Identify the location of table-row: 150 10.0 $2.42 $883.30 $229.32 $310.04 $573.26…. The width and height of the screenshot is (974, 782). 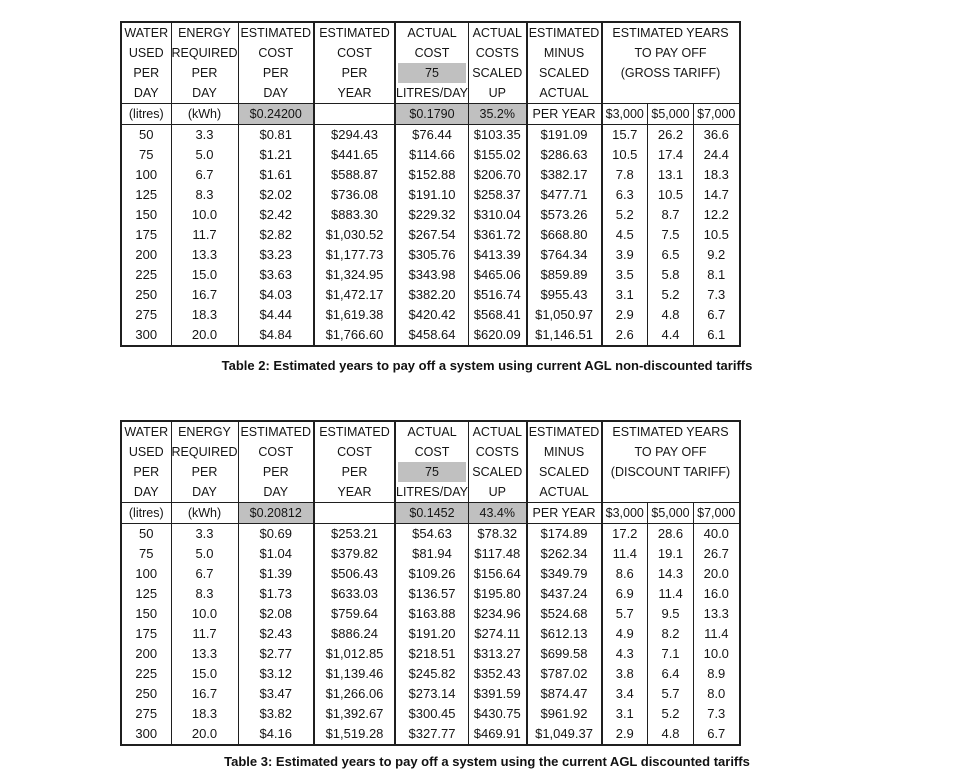
(430, 215).